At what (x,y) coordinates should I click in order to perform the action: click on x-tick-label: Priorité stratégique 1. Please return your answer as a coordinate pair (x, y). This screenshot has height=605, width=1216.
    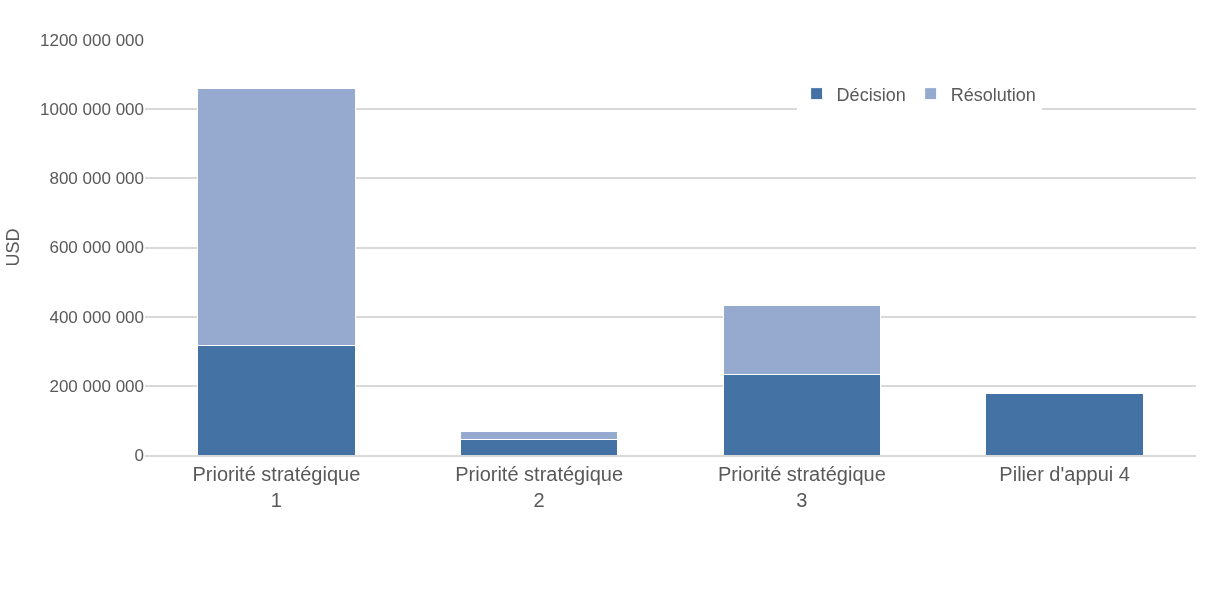
    Looking at the image, I should click on (276, 486).